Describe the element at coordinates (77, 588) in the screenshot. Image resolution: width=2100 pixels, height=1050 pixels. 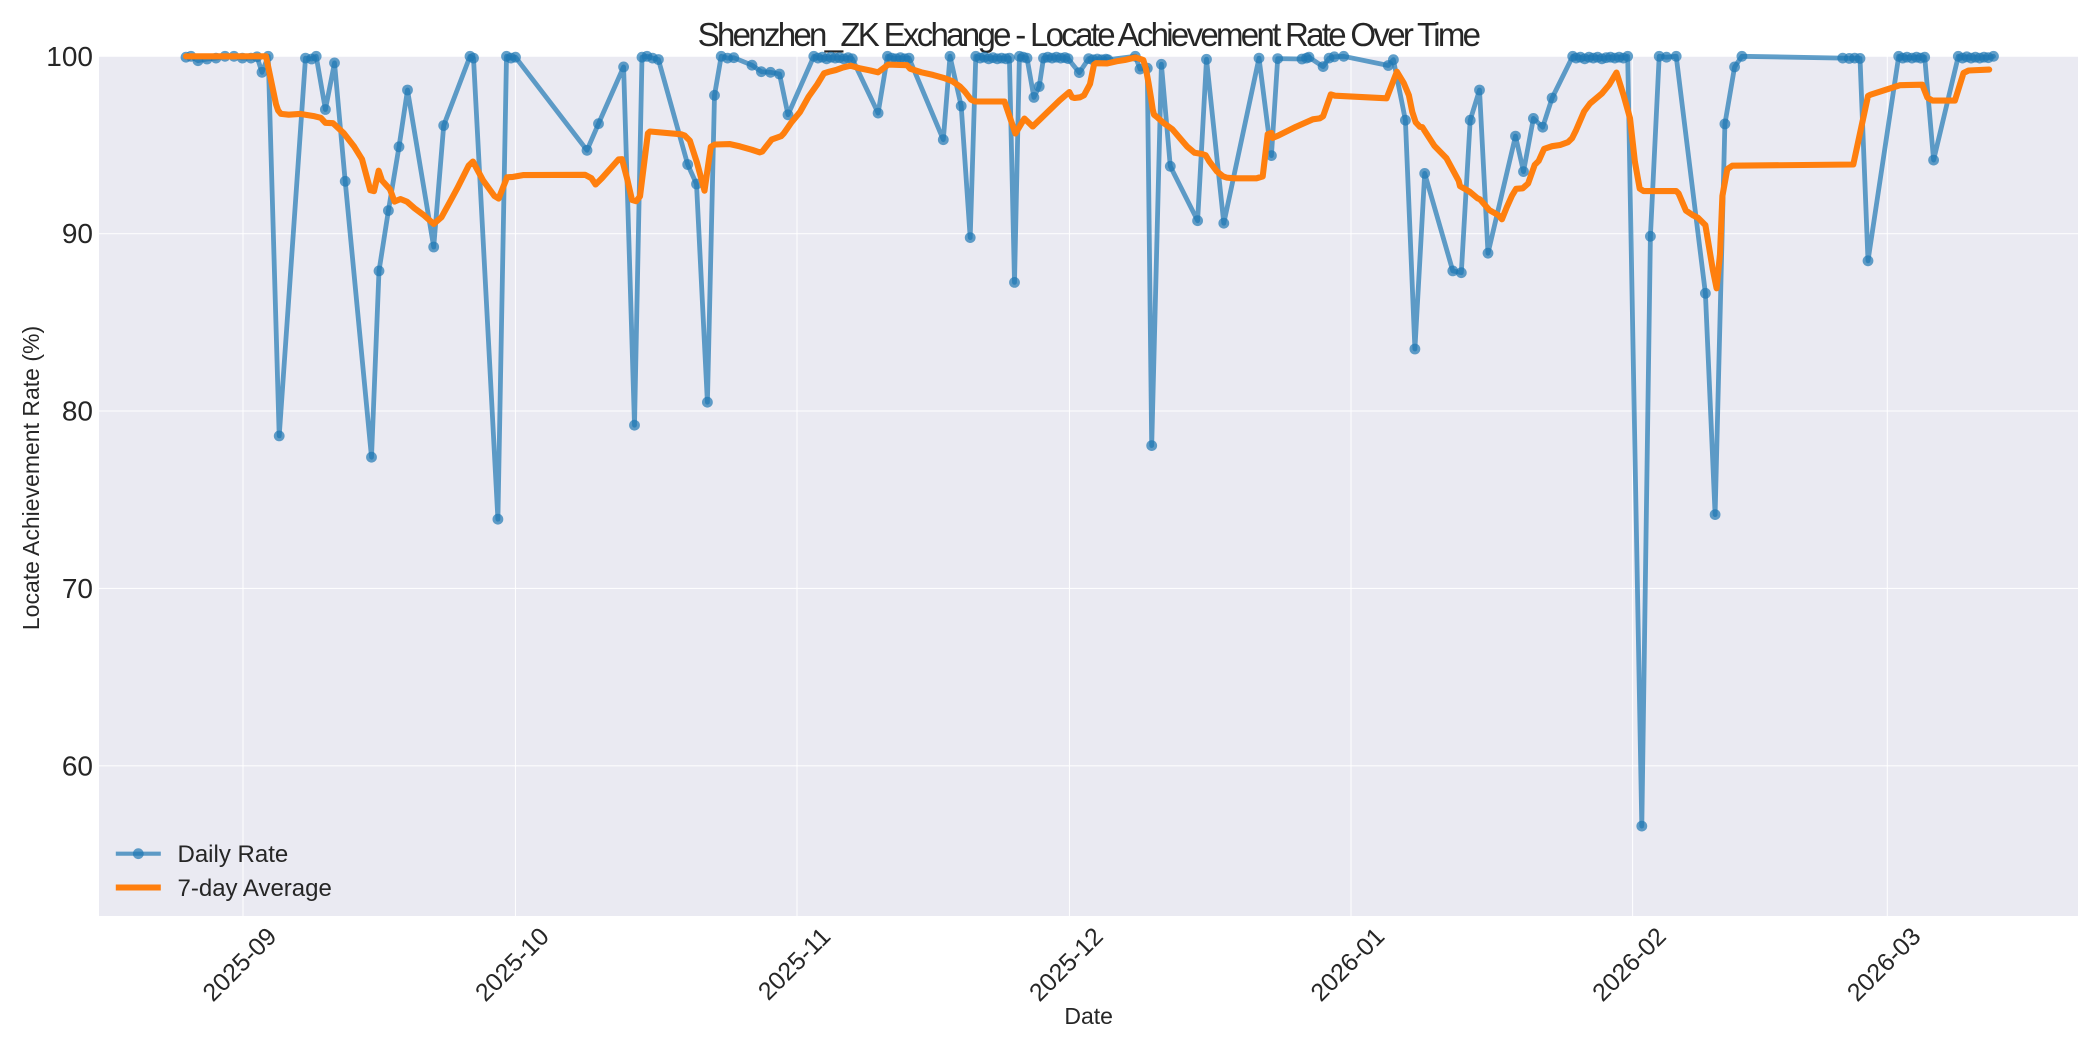
I see `svg-text: 70` at that location.